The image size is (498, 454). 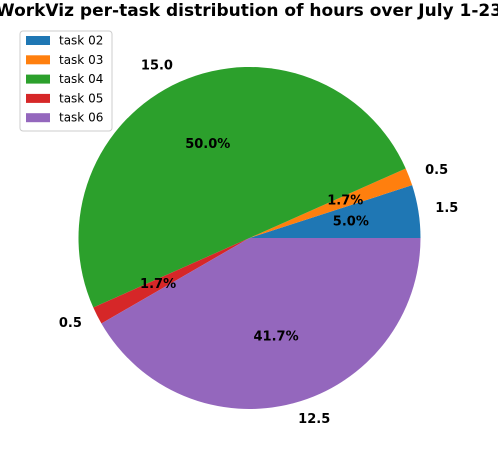 What do you see at coordinates (81, 118) in the screenshot?
I see `legend-label-task-06: task 06` at bounding box center [81, 118].